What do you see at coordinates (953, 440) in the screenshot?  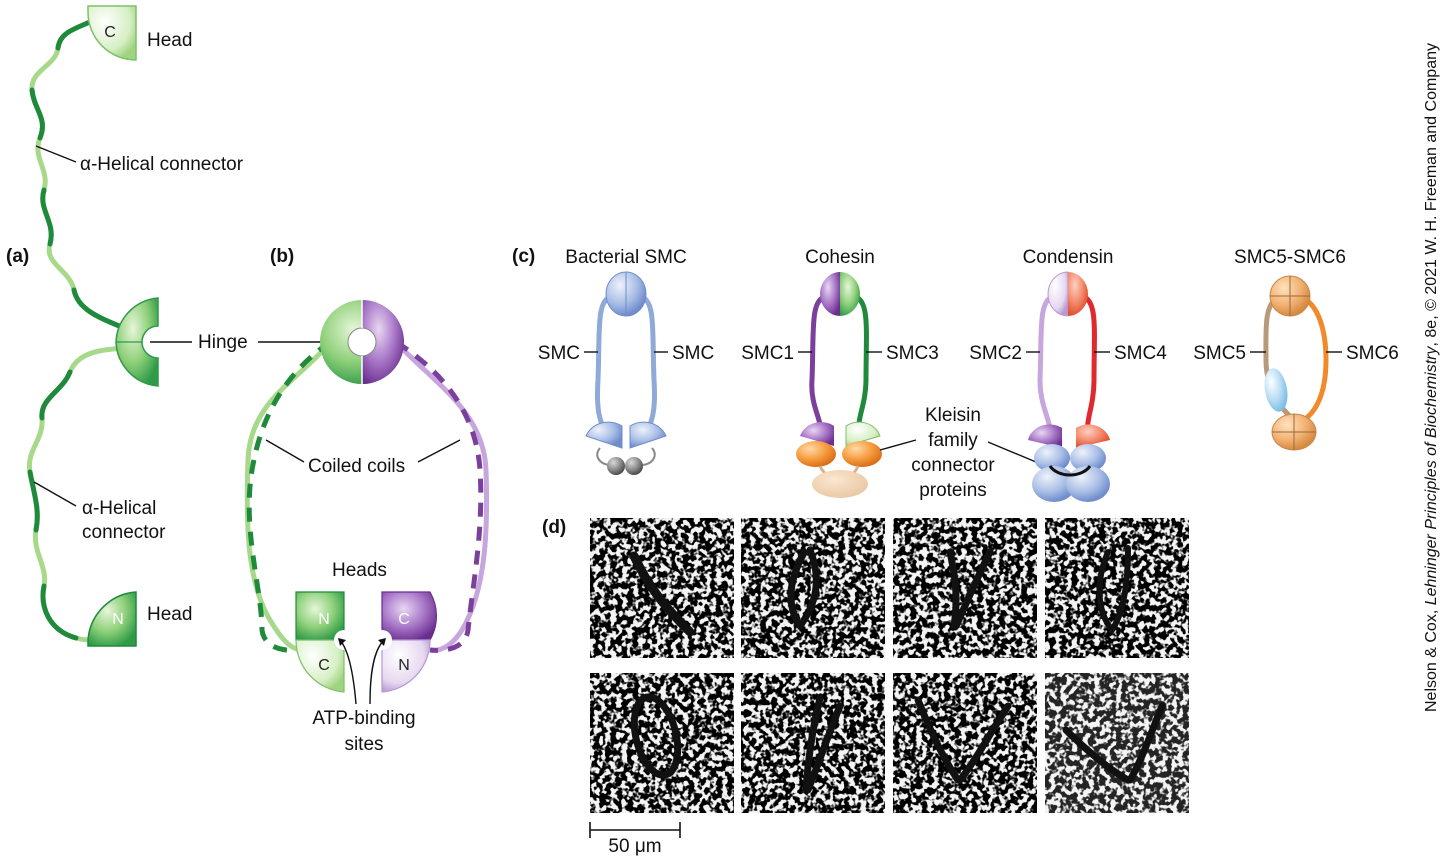 I see `svg-text: family` at bounding box center [953, 440].